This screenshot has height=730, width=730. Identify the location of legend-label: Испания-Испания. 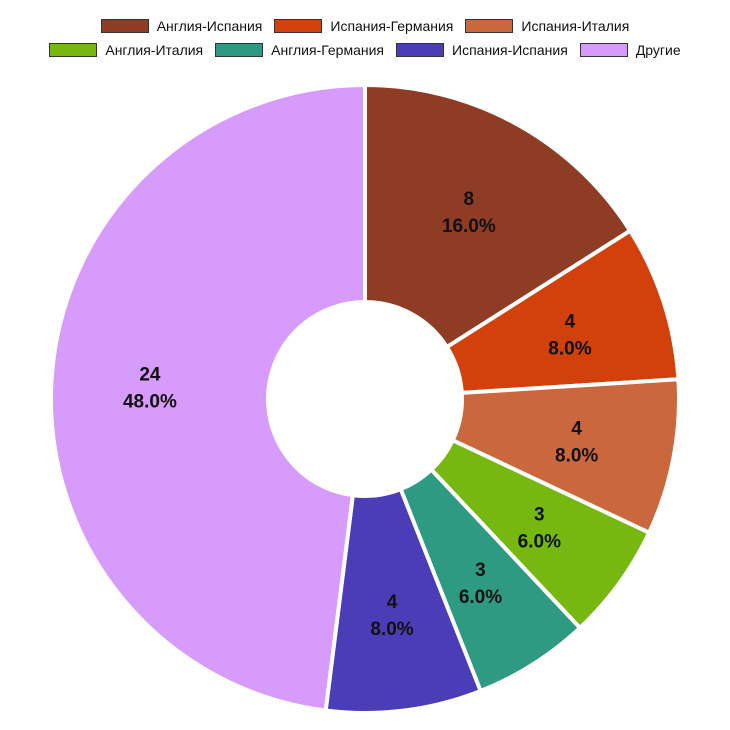
(510, 50).